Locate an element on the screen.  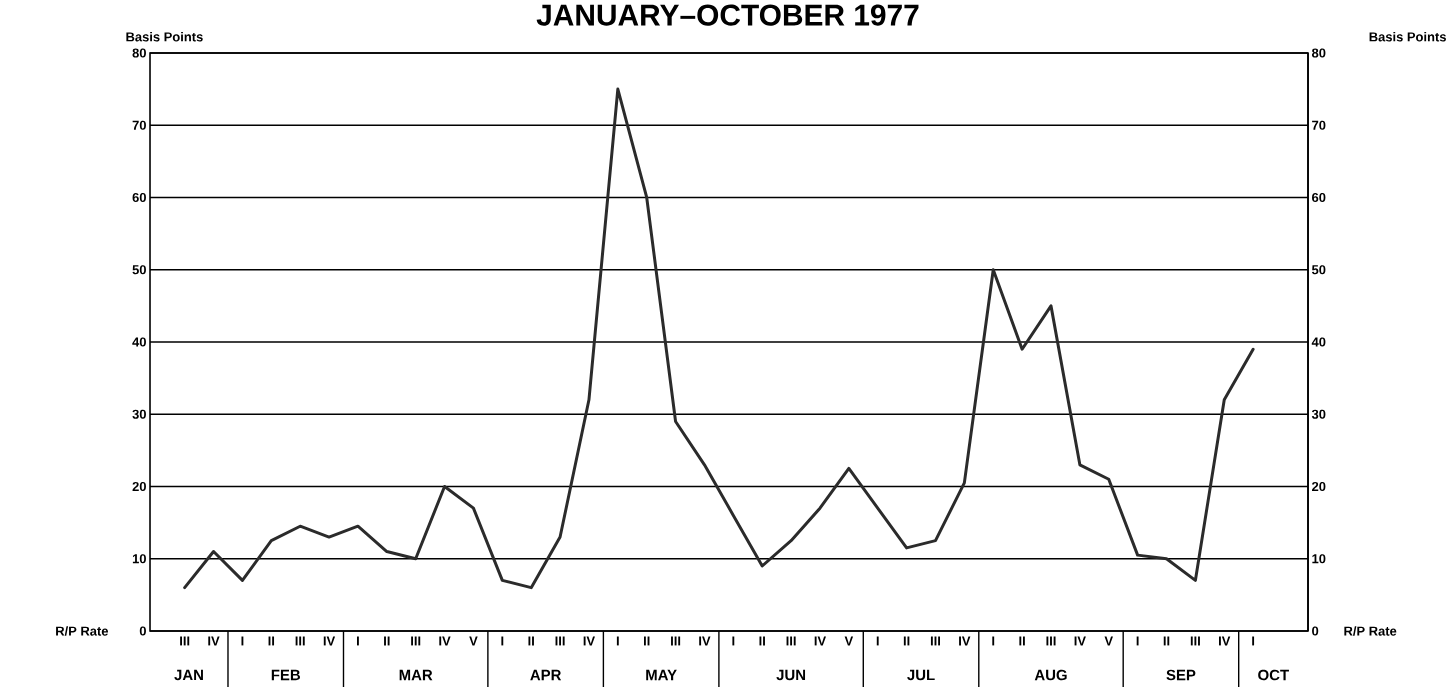
y-tick-label: 80 is located at coordinates (139, 53).